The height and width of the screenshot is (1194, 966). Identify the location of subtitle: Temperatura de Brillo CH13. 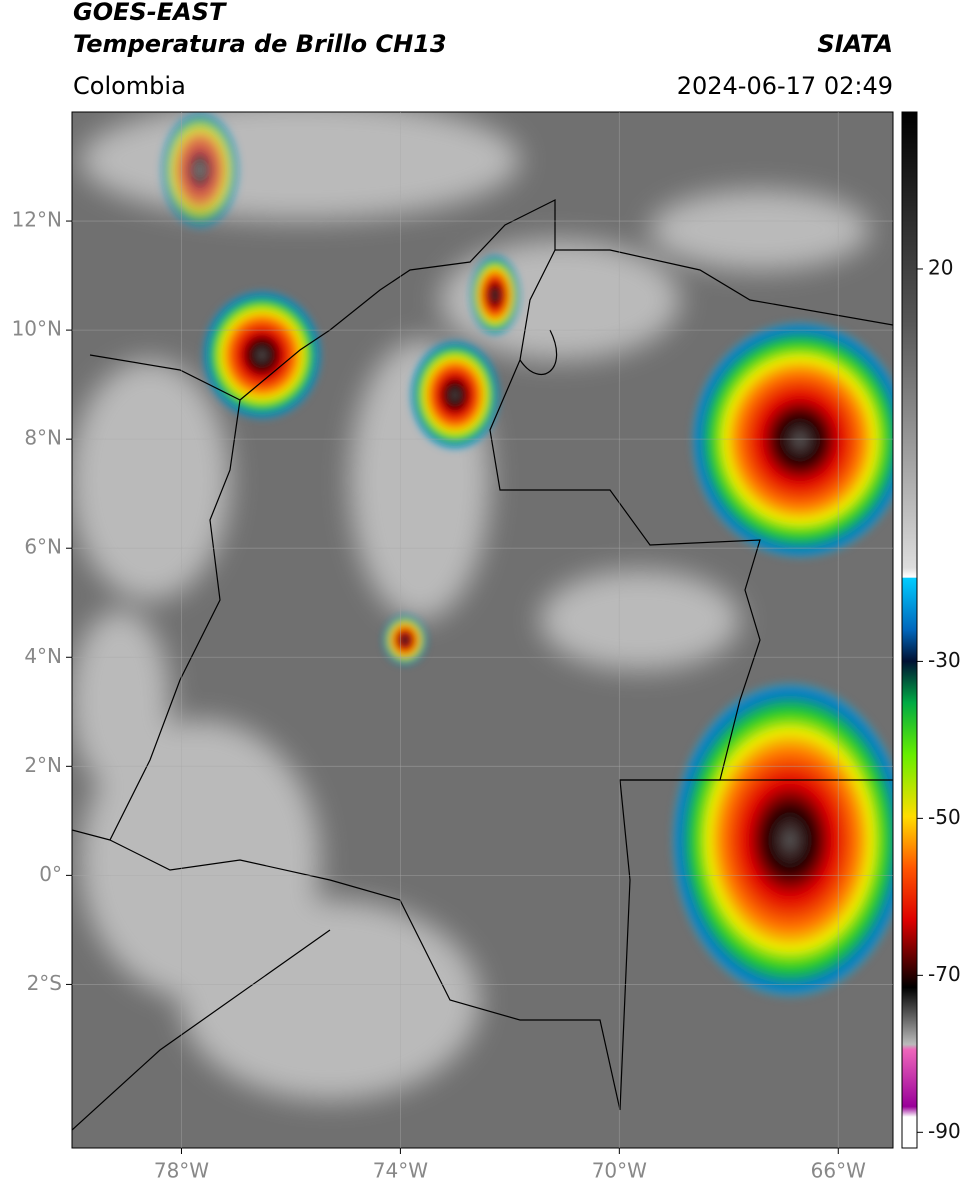
(260, 44).